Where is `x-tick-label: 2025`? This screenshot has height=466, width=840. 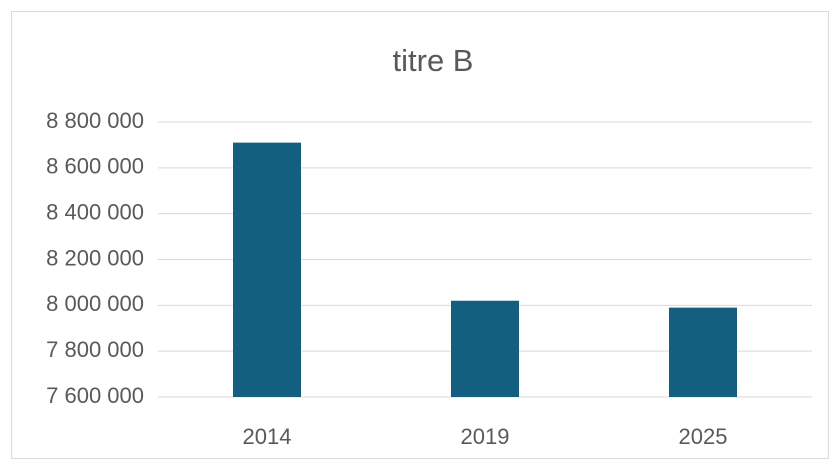 x-tick-label: 2025 is located at coordinates (703, 436).